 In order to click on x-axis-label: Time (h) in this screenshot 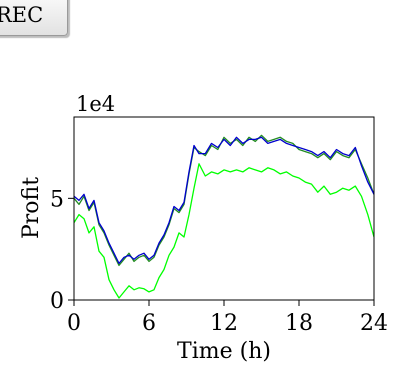, I will do `click(224, 351)`.